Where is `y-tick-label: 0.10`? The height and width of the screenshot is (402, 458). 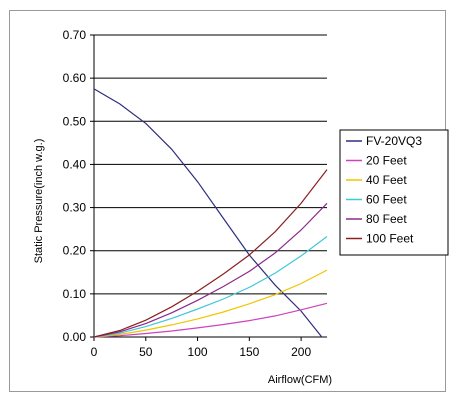
y-tick-label: 0.10 is located at coordinates (75, 294).